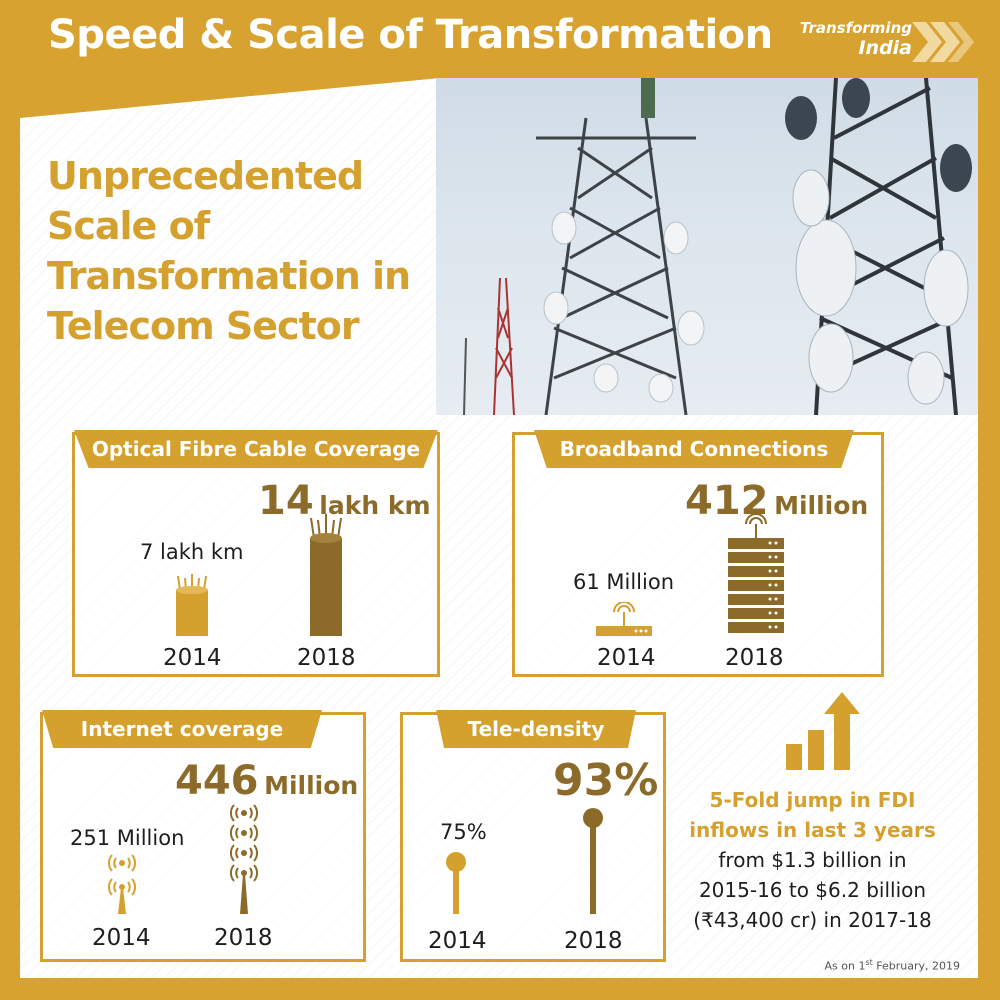 Image resolution: width=1000 pixels, height=1000 pixels. I want to click on brand-logo: Transforming India, so click(884, 41).